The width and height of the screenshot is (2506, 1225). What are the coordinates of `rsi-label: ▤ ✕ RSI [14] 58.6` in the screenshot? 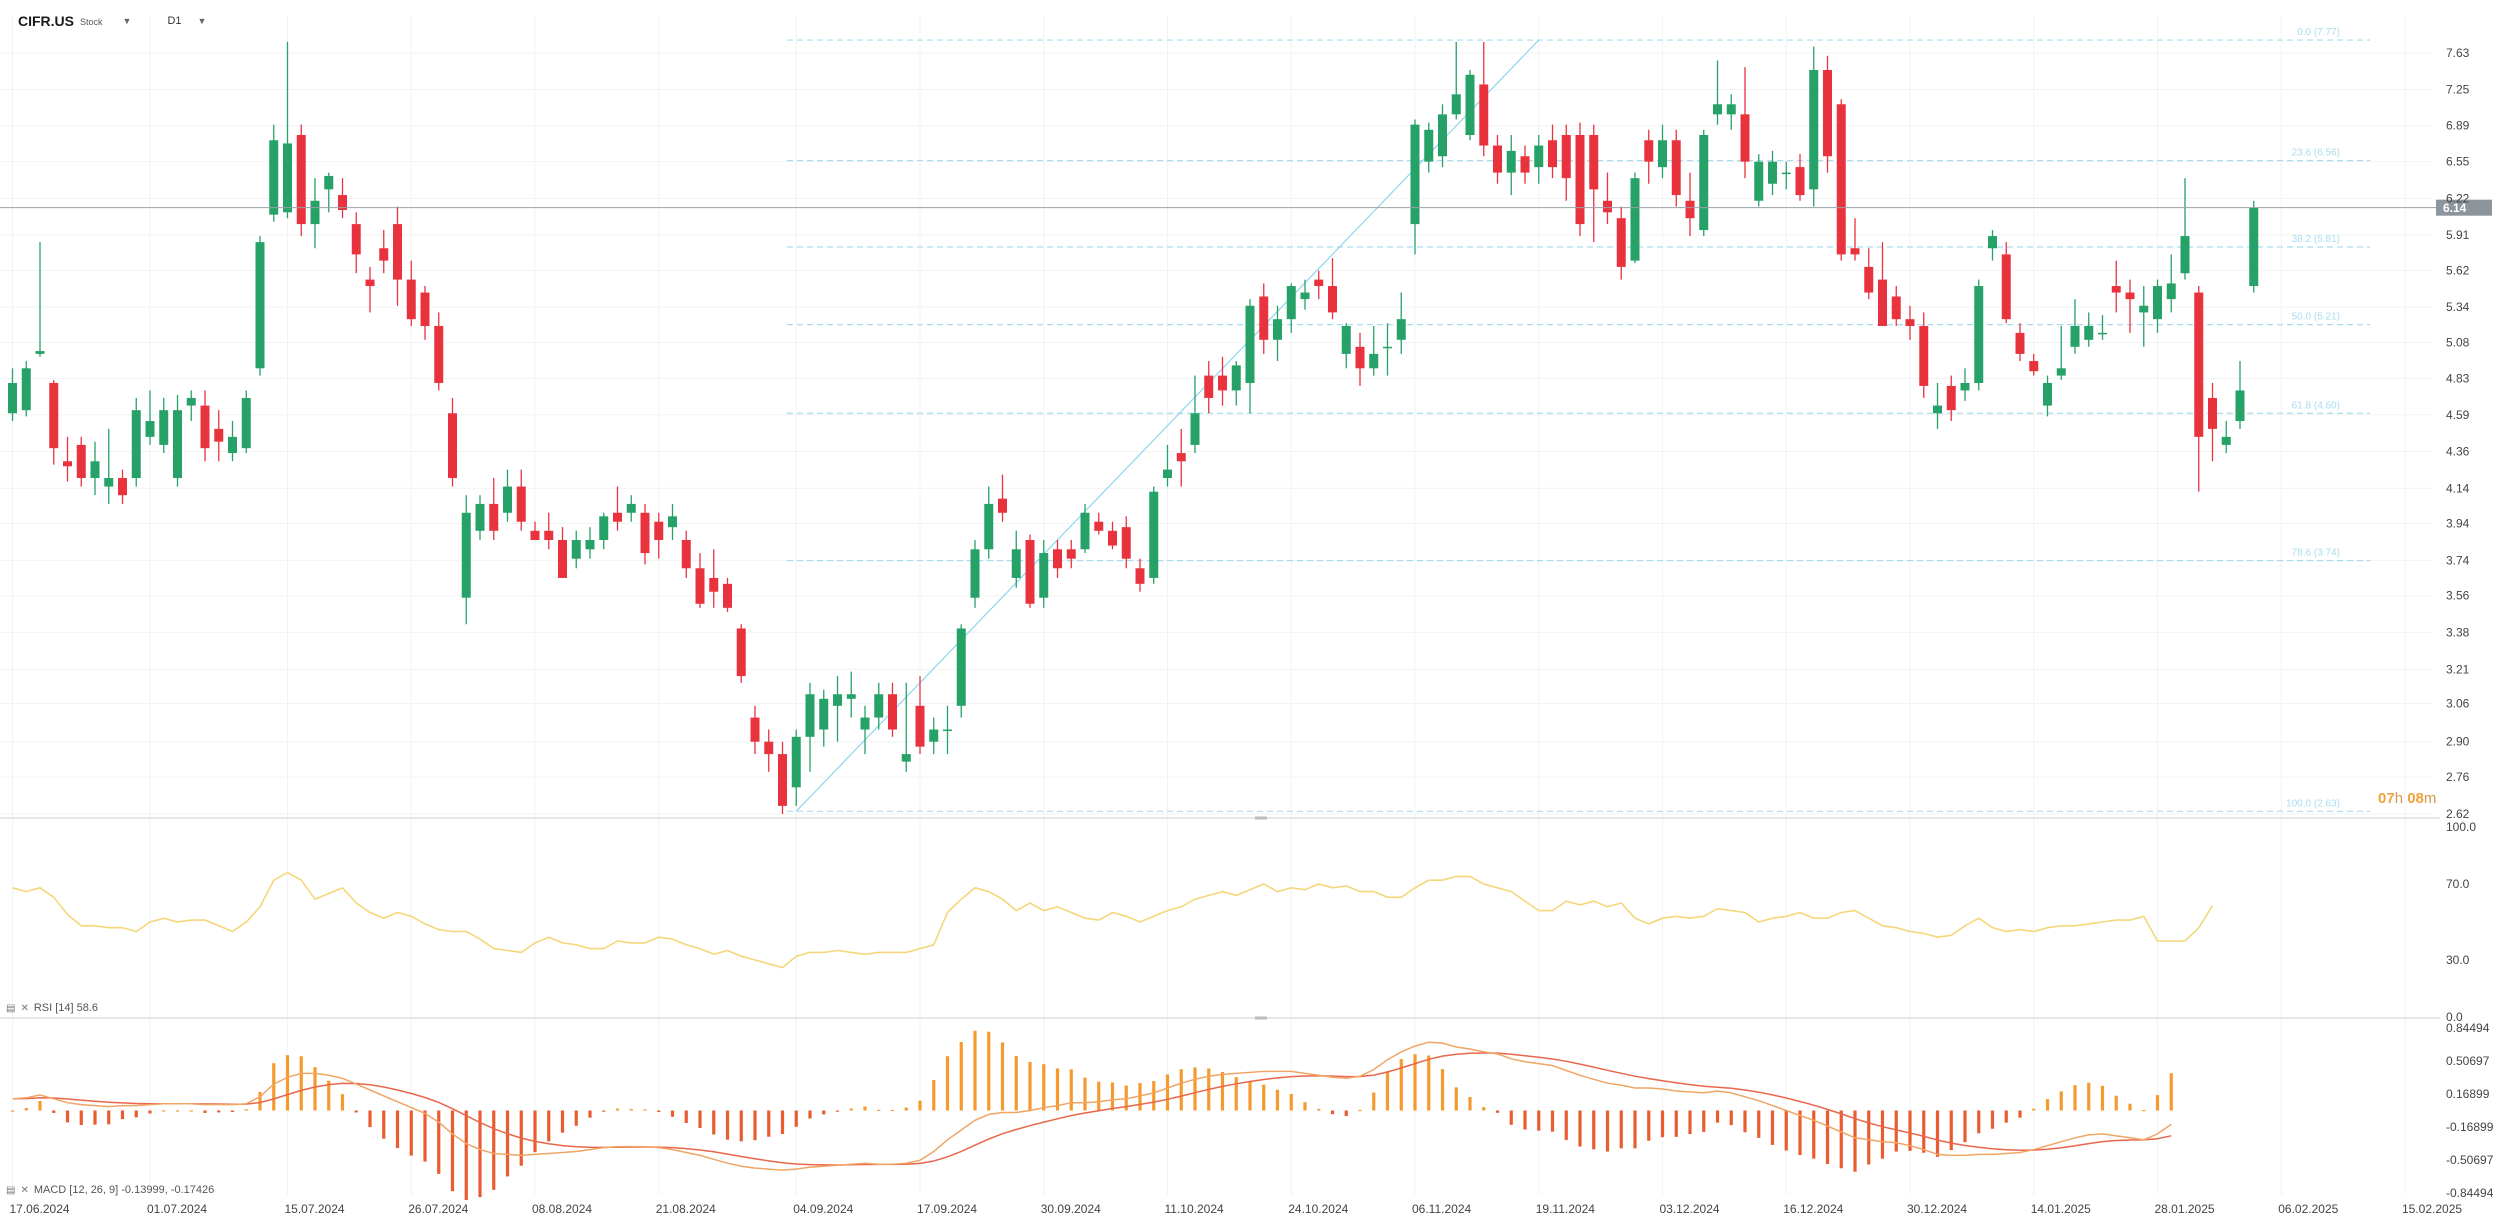 It's located at (52, 1008).